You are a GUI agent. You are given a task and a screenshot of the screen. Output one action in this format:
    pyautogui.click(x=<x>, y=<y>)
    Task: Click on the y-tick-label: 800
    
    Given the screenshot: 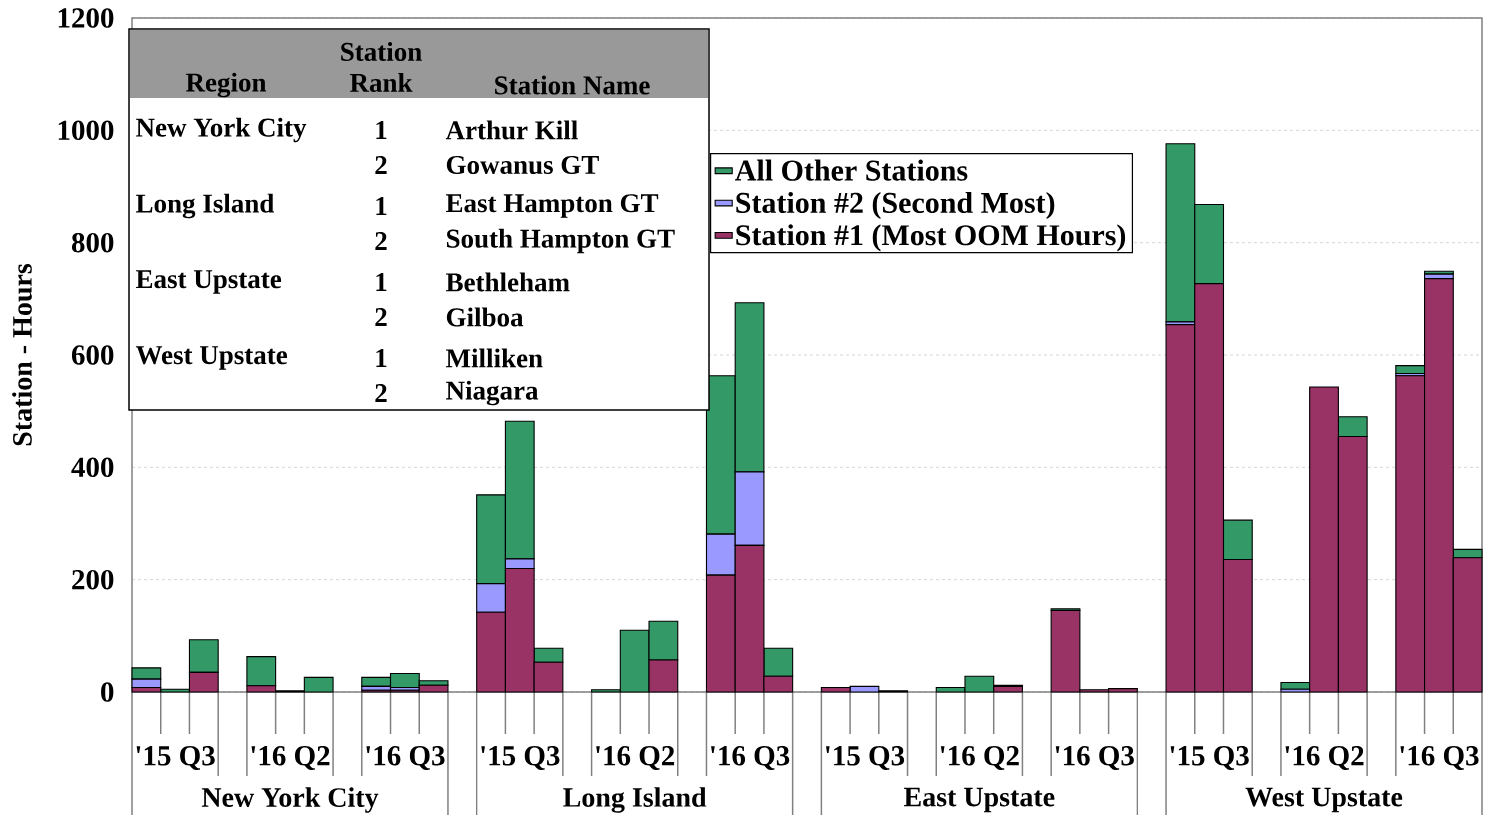 What is the action you would take?
    pyautogui.click(x=92, y=242)
    